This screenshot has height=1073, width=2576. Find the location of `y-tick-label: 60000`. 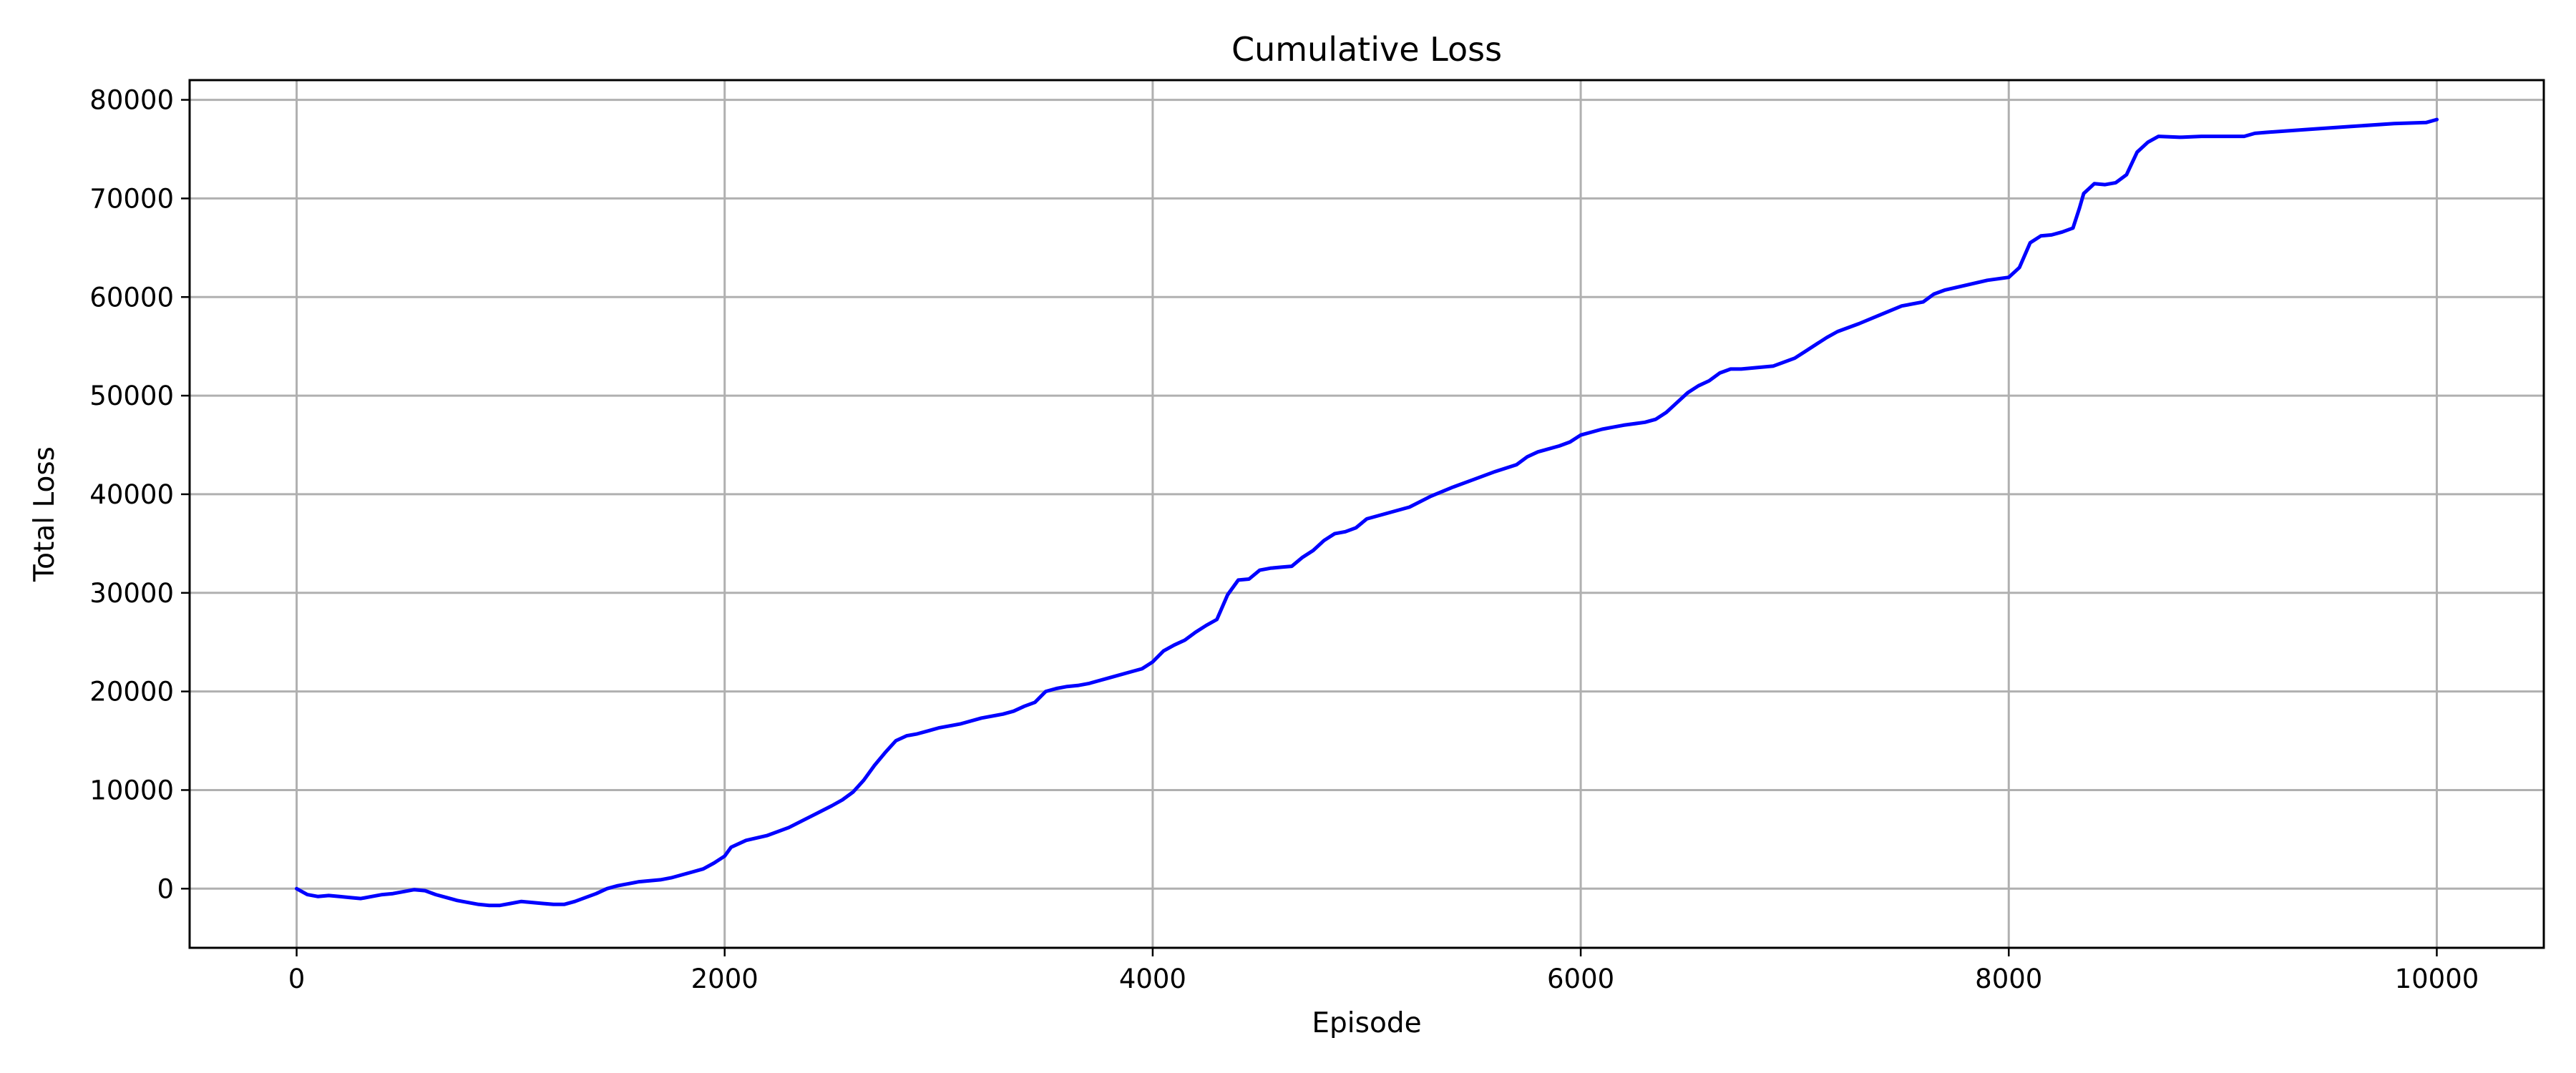

y-tick-label: 60000 is located at coordinates (131, 297).